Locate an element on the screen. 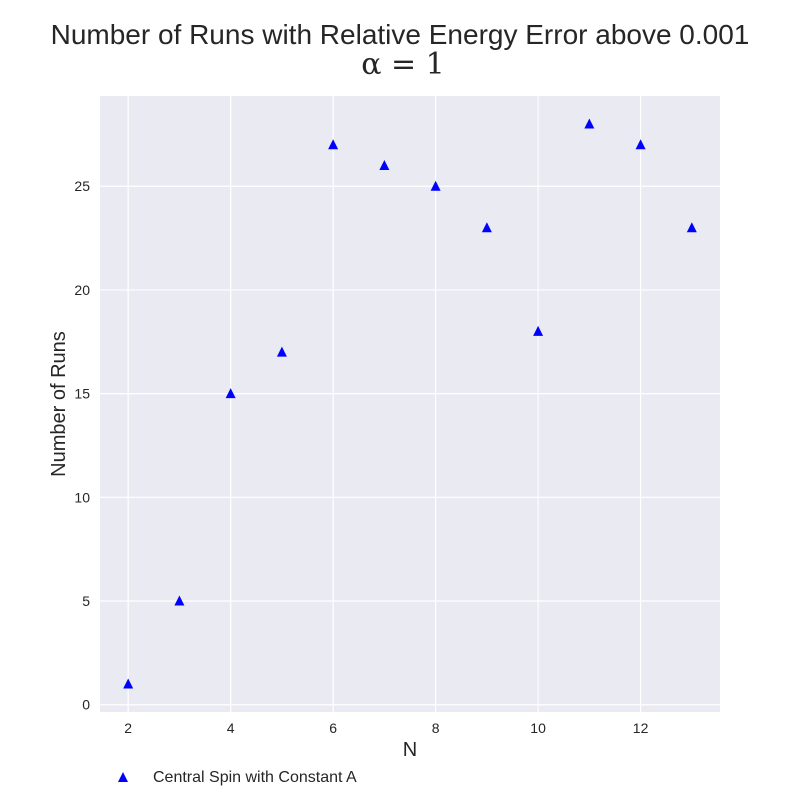 The width and height of the screenshot is (800, 800). y-tick-labels: 0 5 10 15 20 25 is located at coordinates (82, 445).